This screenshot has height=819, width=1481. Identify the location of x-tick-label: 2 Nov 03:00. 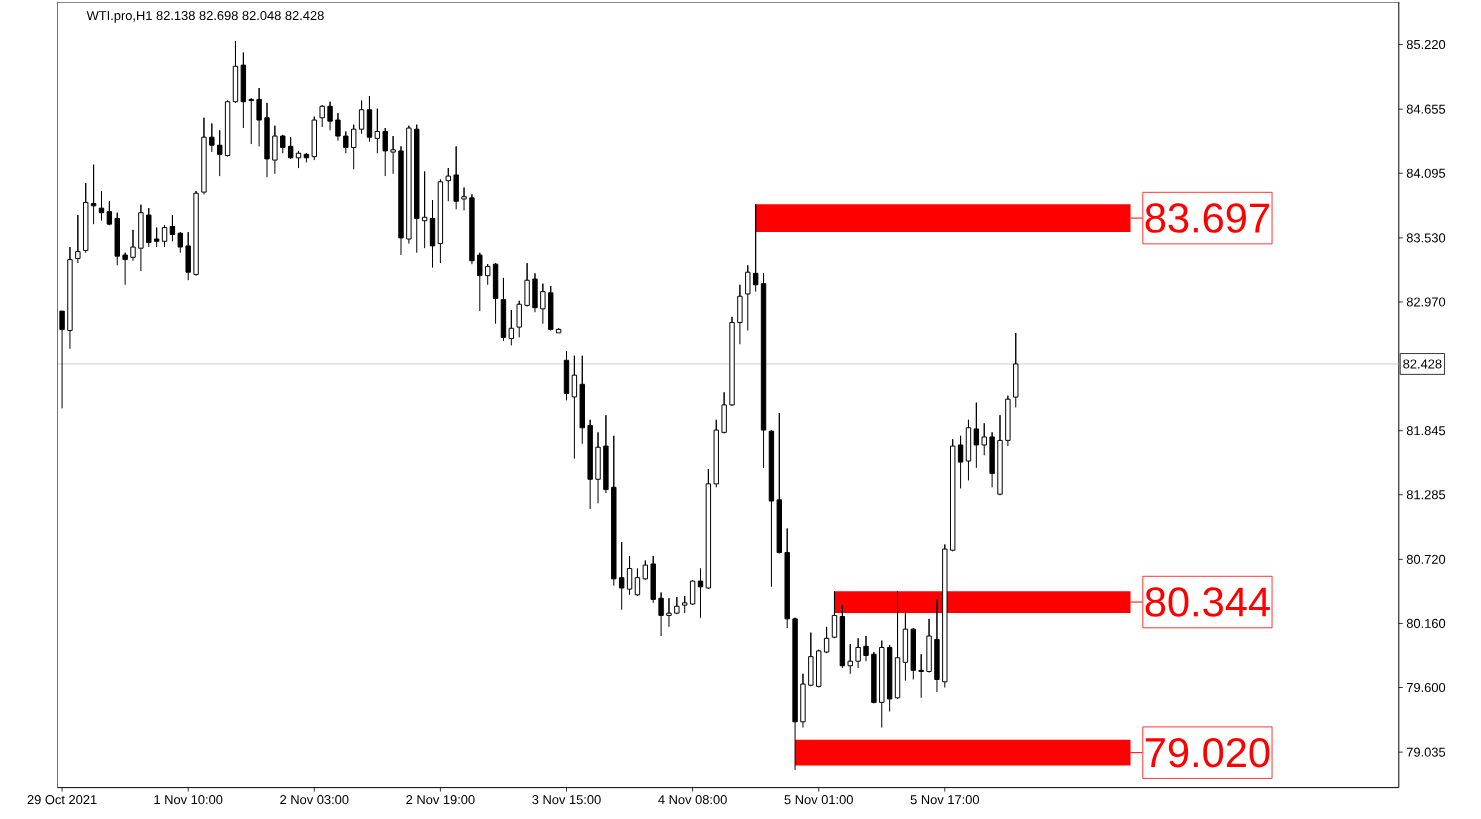
(314, 799).